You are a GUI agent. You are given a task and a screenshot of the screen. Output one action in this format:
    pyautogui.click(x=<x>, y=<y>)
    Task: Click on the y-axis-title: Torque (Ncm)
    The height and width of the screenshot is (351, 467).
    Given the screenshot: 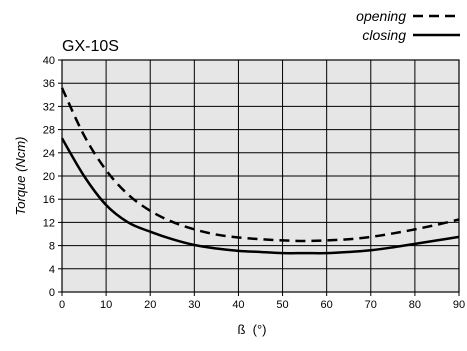 What is the action you would take?
    pyautogui.click(x=20, y=176)
    